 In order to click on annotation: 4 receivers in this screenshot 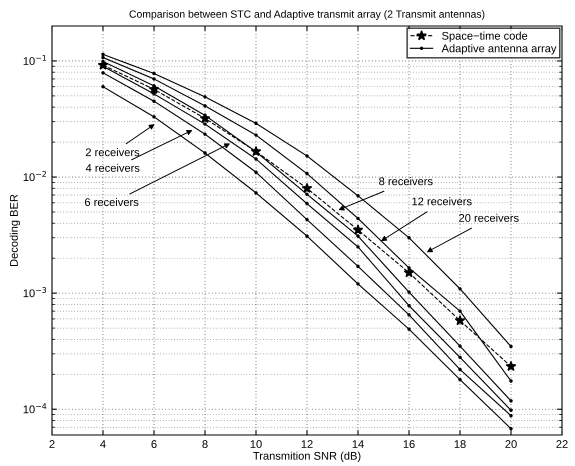, I will do `click(113, 168)`.